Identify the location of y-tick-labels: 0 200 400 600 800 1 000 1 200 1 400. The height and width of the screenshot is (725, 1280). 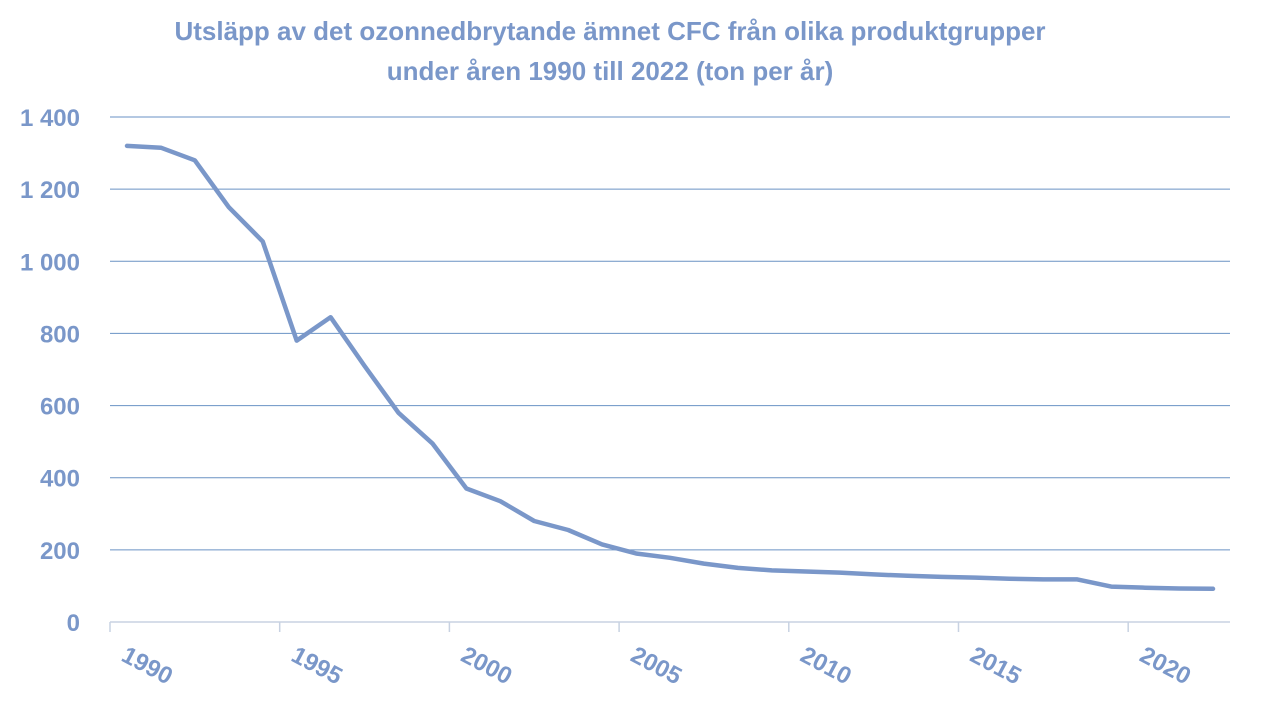
(50, 371).